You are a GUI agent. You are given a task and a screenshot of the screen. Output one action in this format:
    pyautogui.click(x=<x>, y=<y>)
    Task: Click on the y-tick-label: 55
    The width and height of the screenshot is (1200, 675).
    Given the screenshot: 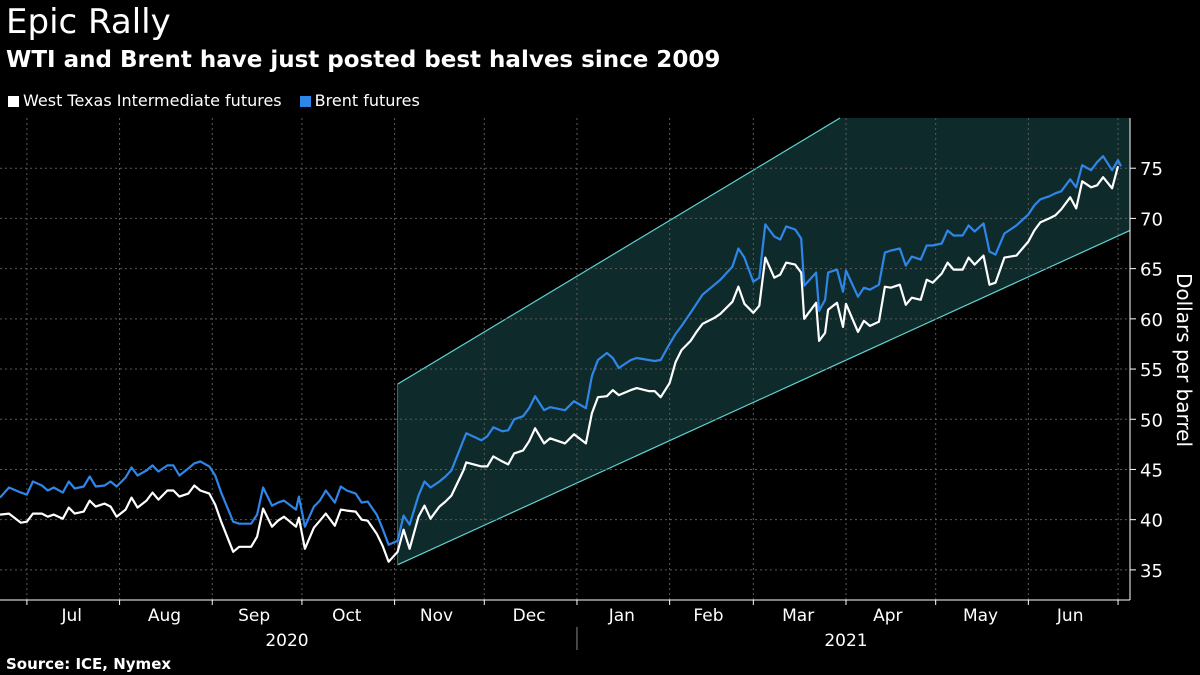 What is the action you would take?
    pyautogui.click(x=1151, y=370)
    